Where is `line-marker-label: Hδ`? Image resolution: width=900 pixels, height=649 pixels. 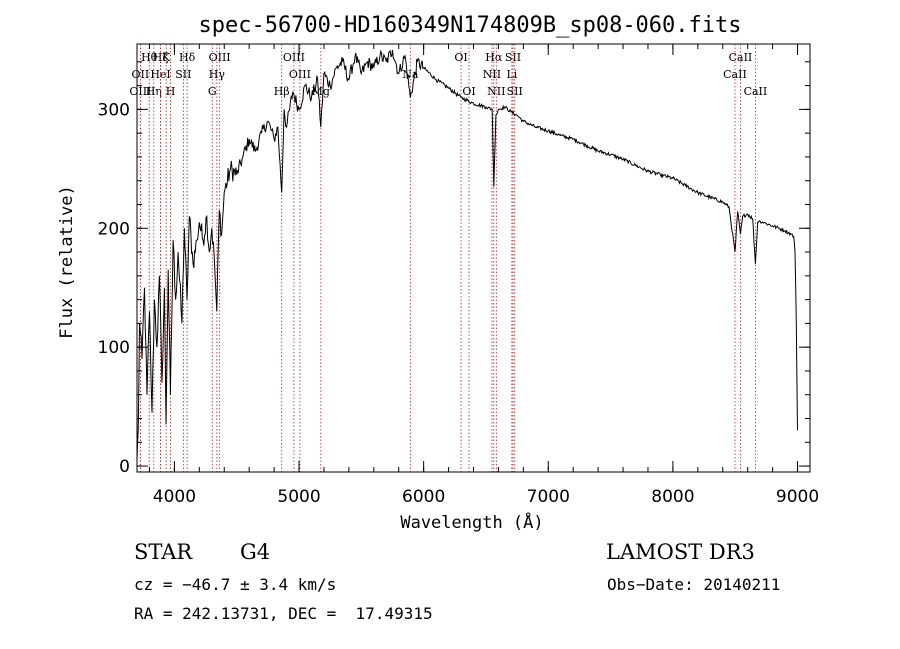 line-marker-label: Hδ is located at coordinates (187, 57).